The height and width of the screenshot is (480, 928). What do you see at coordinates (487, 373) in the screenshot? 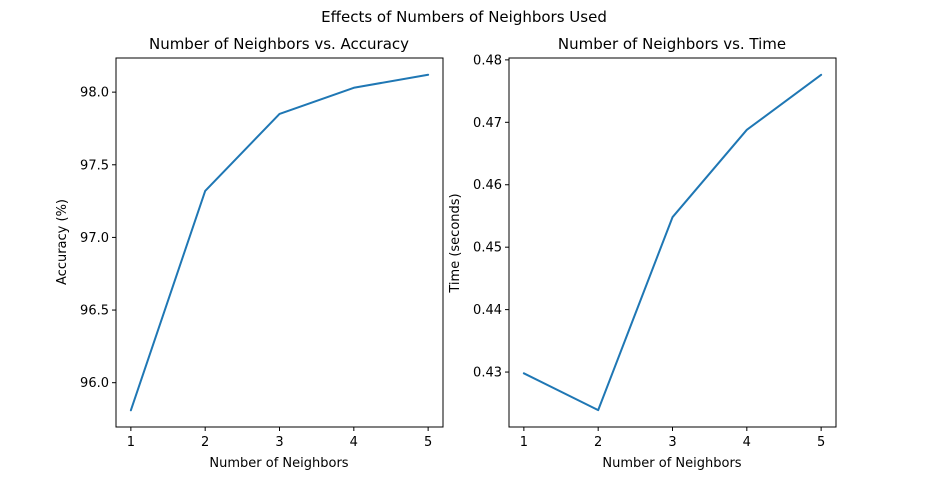
I see `time-chart-y-tick-label: 0.43` at bounding box center [487, 373].